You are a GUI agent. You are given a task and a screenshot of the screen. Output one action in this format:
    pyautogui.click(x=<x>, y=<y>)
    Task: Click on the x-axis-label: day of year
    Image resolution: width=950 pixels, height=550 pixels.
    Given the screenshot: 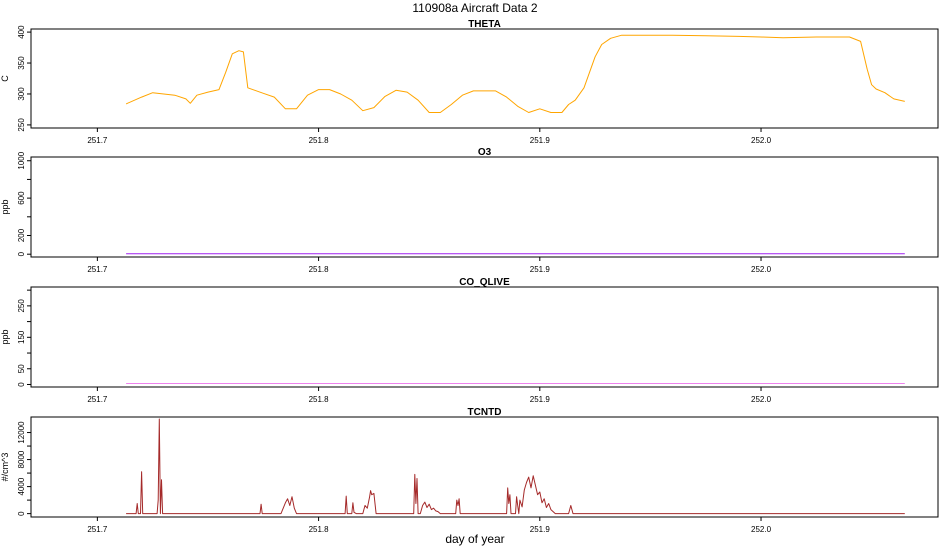 What is the action you would take?
    pyautogui.click(x=474, y=539)
    